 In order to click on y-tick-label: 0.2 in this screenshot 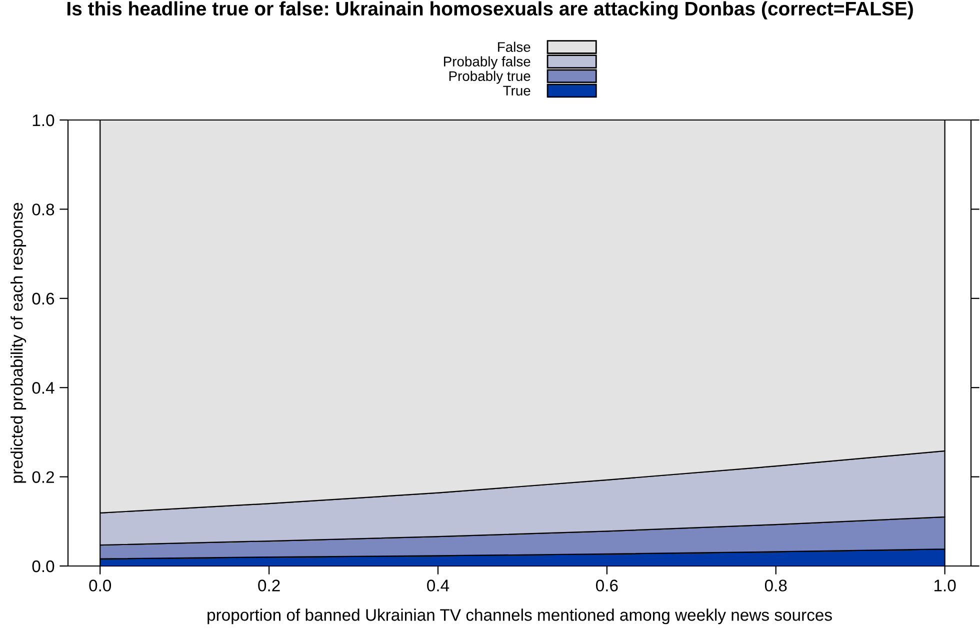, I will do `click(43, 477)`.